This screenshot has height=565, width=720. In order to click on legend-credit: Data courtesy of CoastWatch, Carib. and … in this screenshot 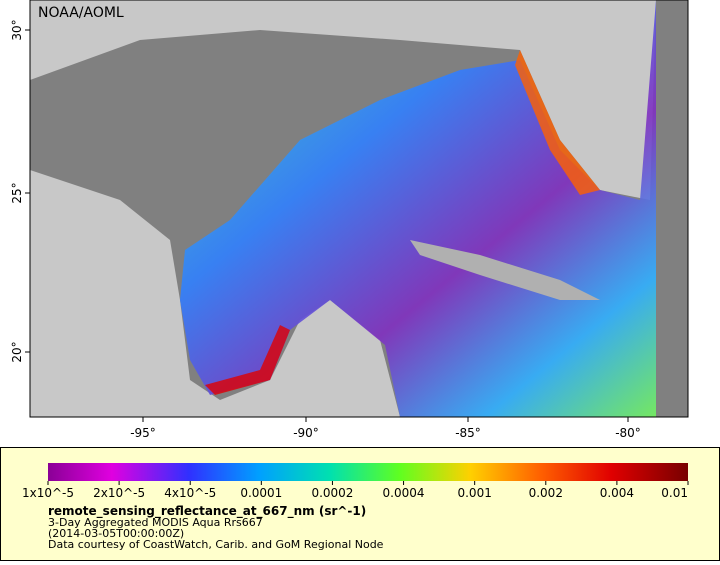, I will do `click(216, 544)`.